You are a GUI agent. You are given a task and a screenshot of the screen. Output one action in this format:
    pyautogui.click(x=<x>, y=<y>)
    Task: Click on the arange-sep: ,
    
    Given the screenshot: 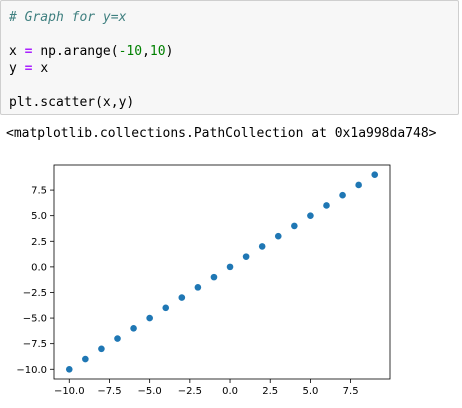 What is the action you would take?
    pyautogui.click(x=146, y=51)
    